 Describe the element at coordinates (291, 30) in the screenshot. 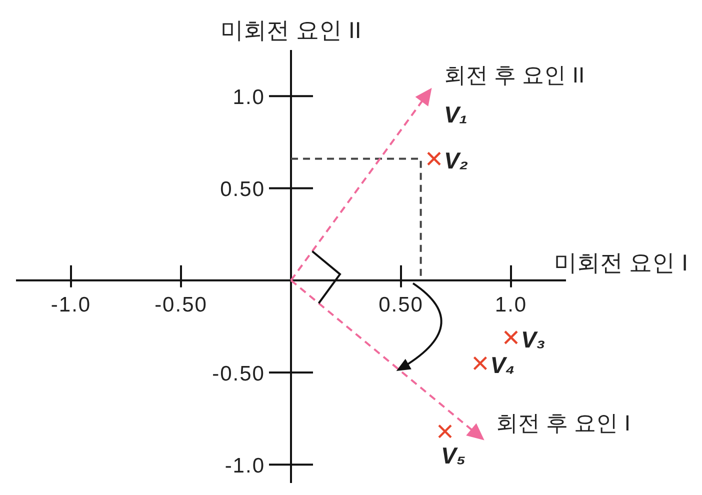

I see `y-axis-title: 미회전 요인 II` at that location.